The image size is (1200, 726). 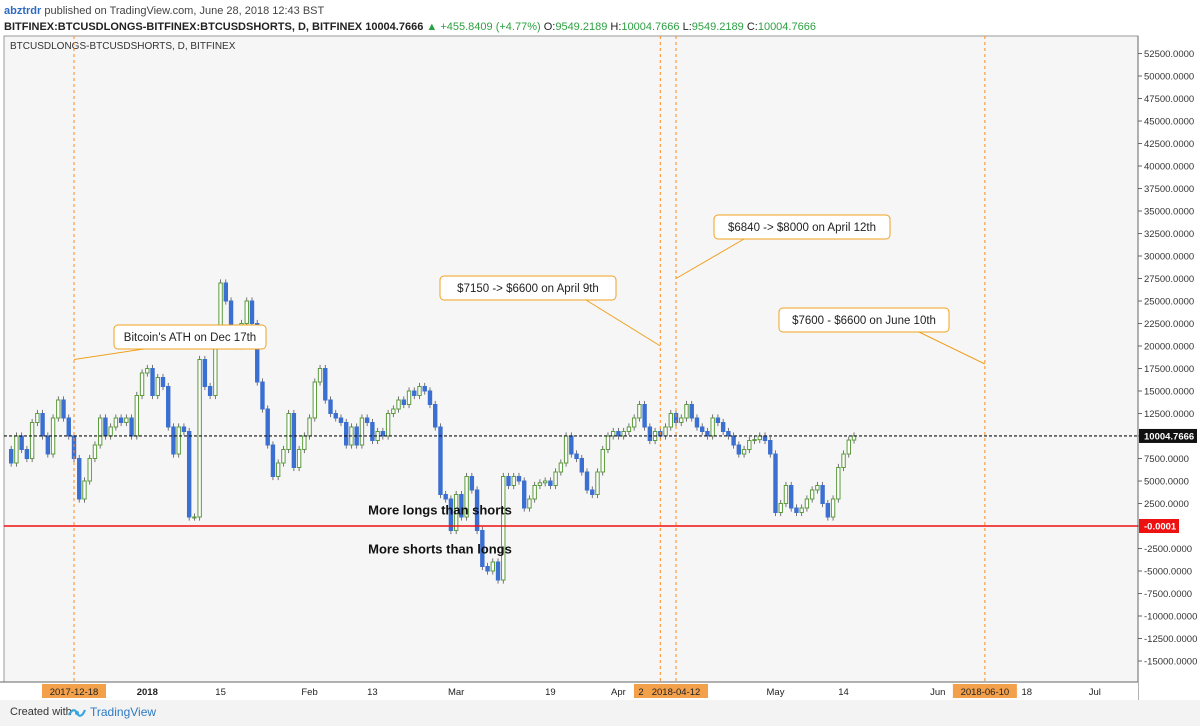 What do you see at coordinates (1169, 347) in the screenshot?
I see `y-tick-label: 20000.0000` at bounding box center [1169, 347].